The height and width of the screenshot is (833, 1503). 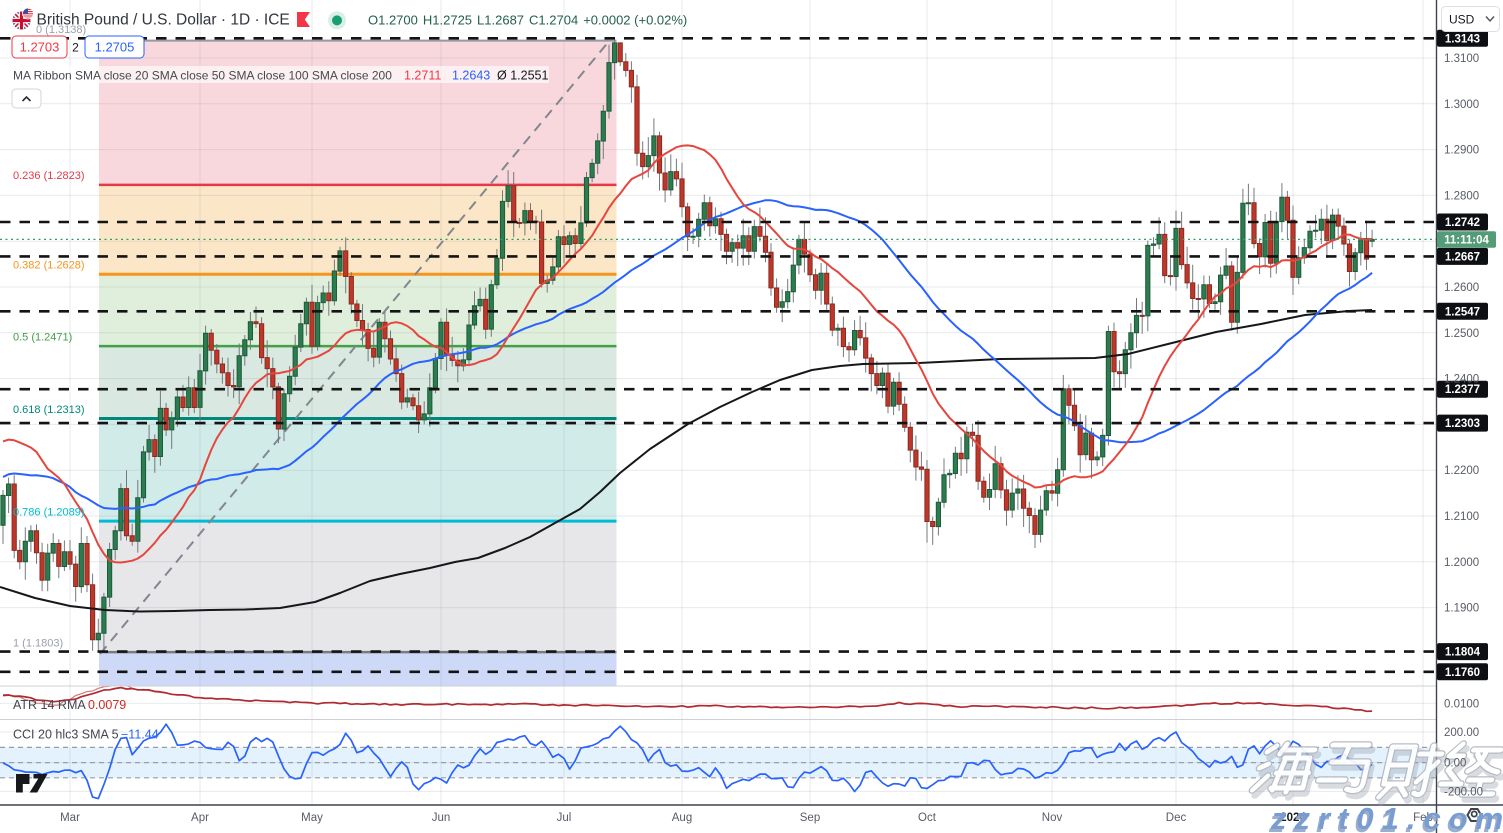 I want to click on svg-text: 1.1760, so click(x=1462, y=673).